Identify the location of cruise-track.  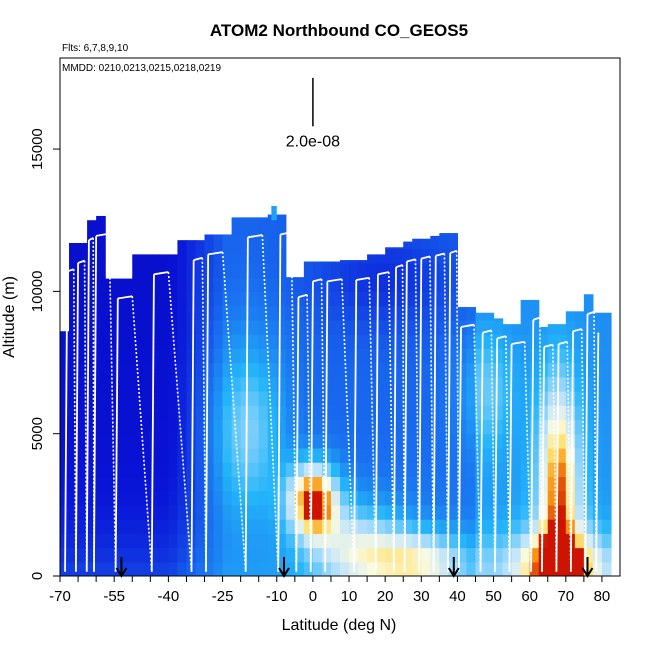
(286, 233).